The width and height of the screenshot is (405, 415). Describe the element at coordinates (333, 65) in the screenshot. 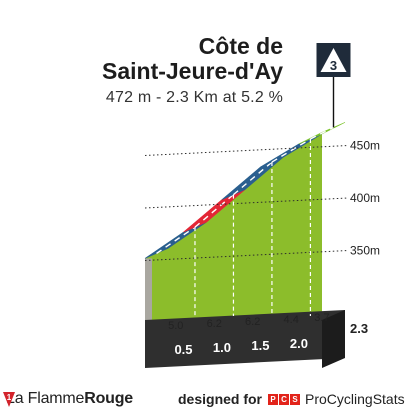

I see `category-number: 3` at that location.